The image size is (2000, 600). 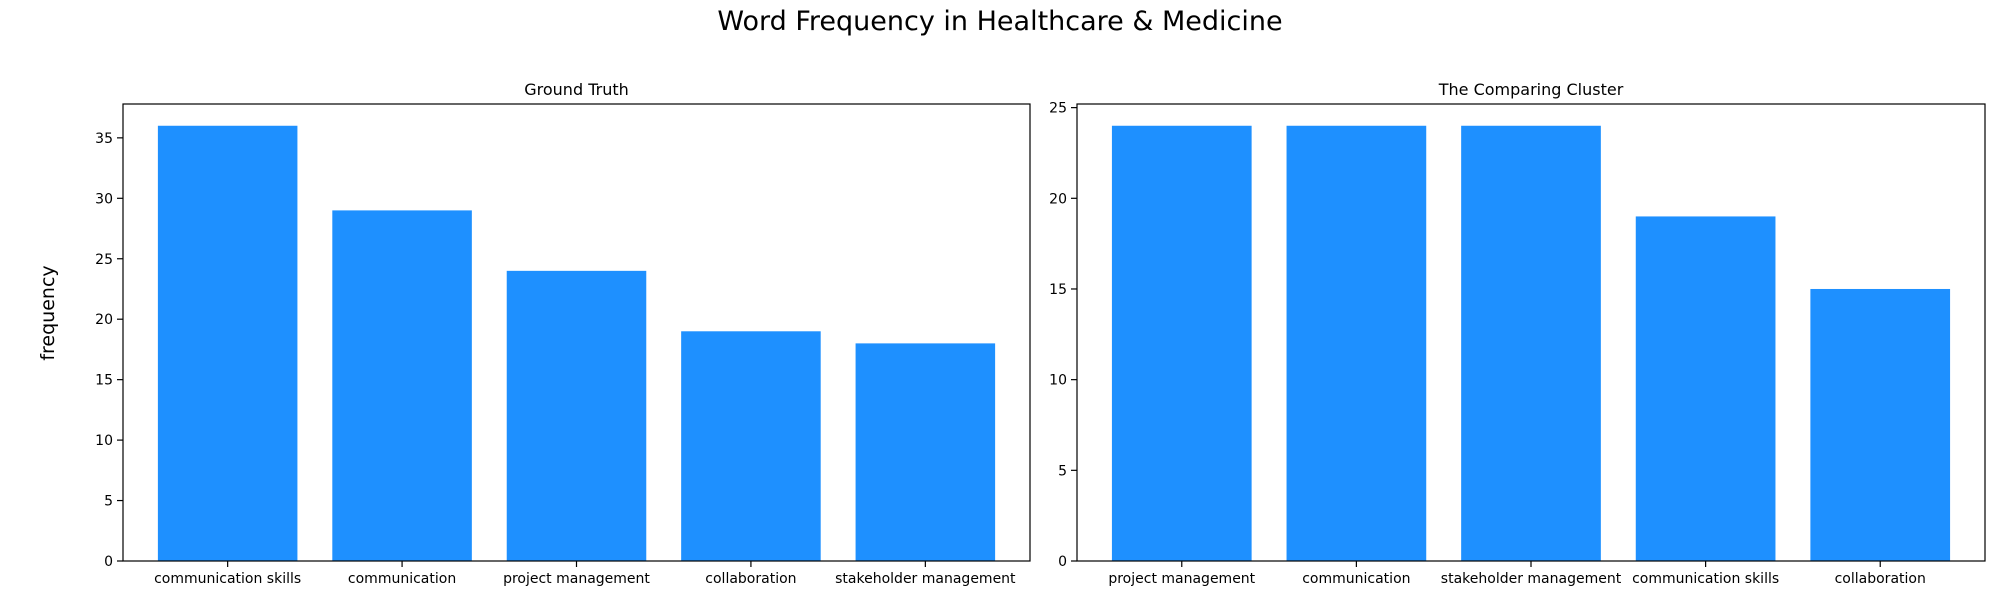 I want to click on subplot-title: The Comparing Cluster, so click(x=1531, y=89).